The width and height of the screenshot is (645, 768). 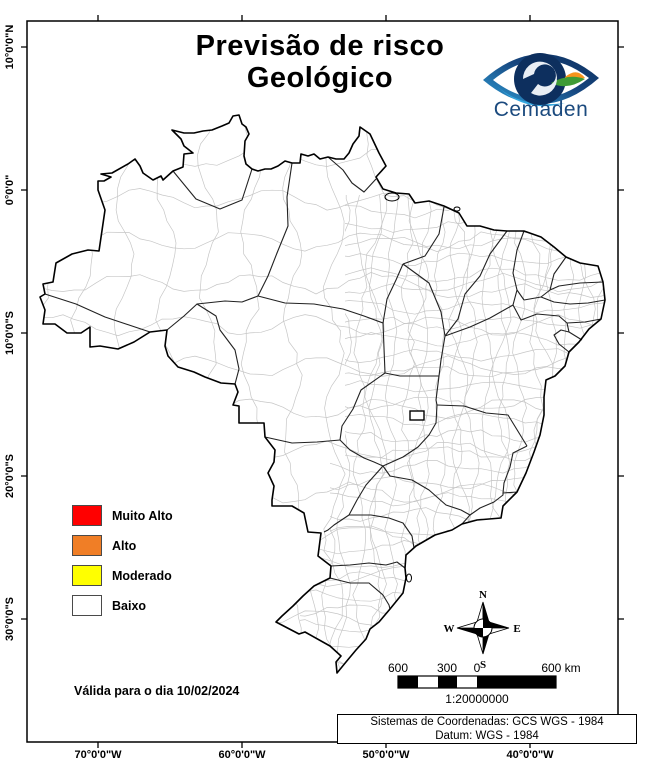 What do you see at coordinates (242, 755) in the screenshot?
I see `lon-label-60w: 60°0'0"W` at bounding box center [242, 755].